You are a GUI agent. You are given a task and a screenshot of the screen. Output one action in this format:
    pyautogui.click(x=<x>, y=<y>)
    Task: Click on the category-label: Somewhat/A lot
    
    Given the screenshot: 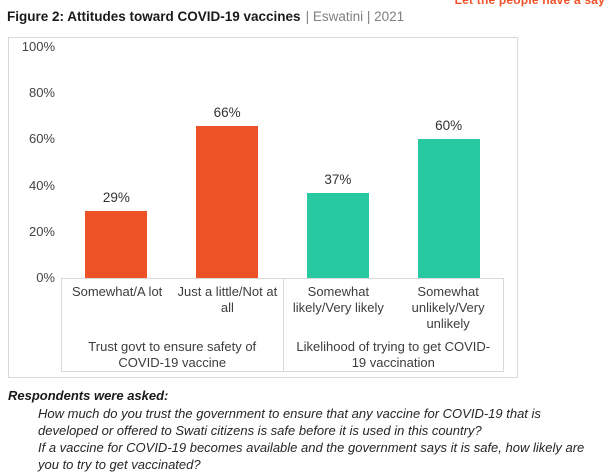 What is the action you would take?
    pyautogui.click(x=117, y=291)
    